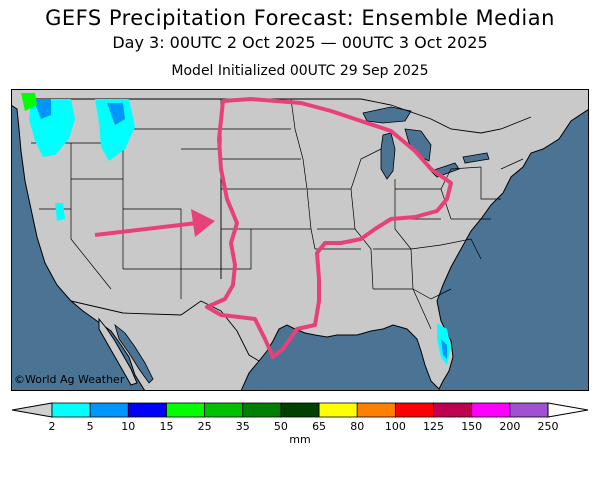 This screenshot has width=600, height=486. Describe the element at coordinates (548, 426) in the screenshot. I see `legend-tick-label: 250` at that location.